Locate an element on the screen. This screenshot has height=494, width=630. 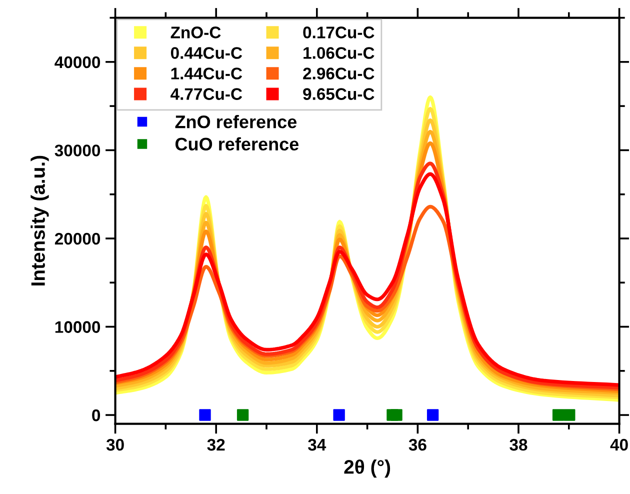
y-tick-label: 0 is located at coordinates (96, 415).